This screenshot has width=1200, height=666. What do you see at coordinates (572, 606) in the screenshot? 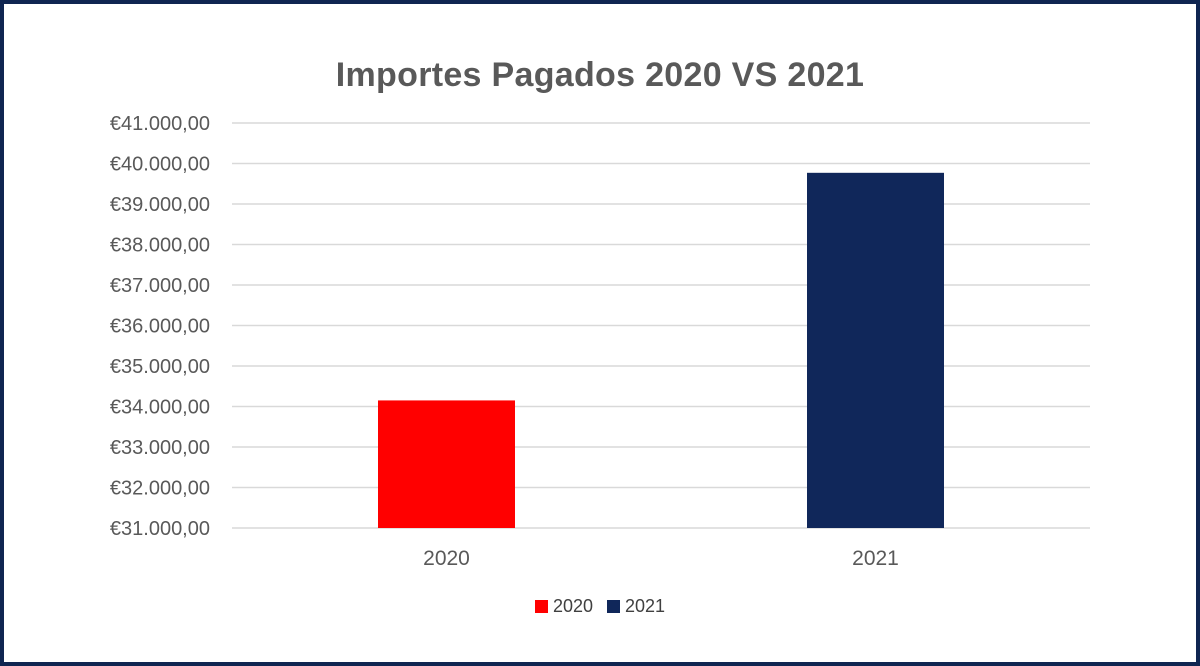
I see `legend-label-2020: 2020` at bounding box center [572, 606].